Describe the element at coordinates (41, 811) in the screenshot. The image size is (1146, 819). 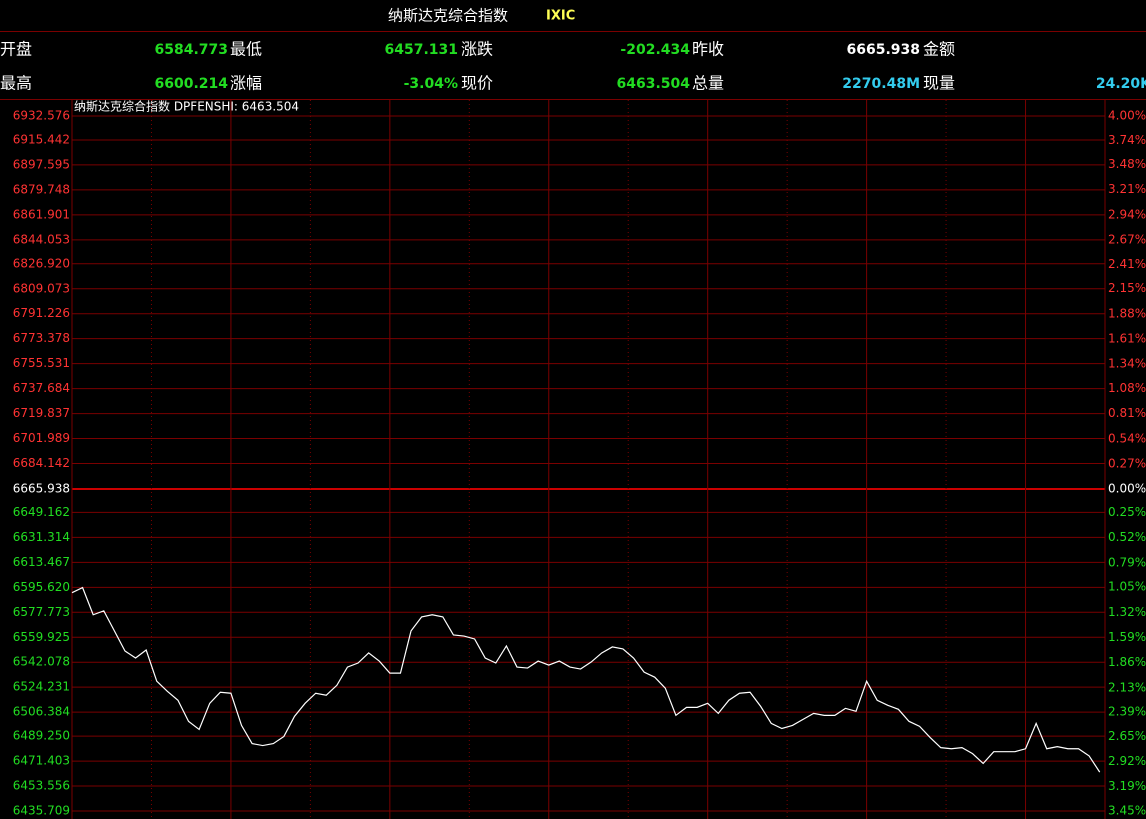
I see `y-tick-label: 6435.709` at that location.